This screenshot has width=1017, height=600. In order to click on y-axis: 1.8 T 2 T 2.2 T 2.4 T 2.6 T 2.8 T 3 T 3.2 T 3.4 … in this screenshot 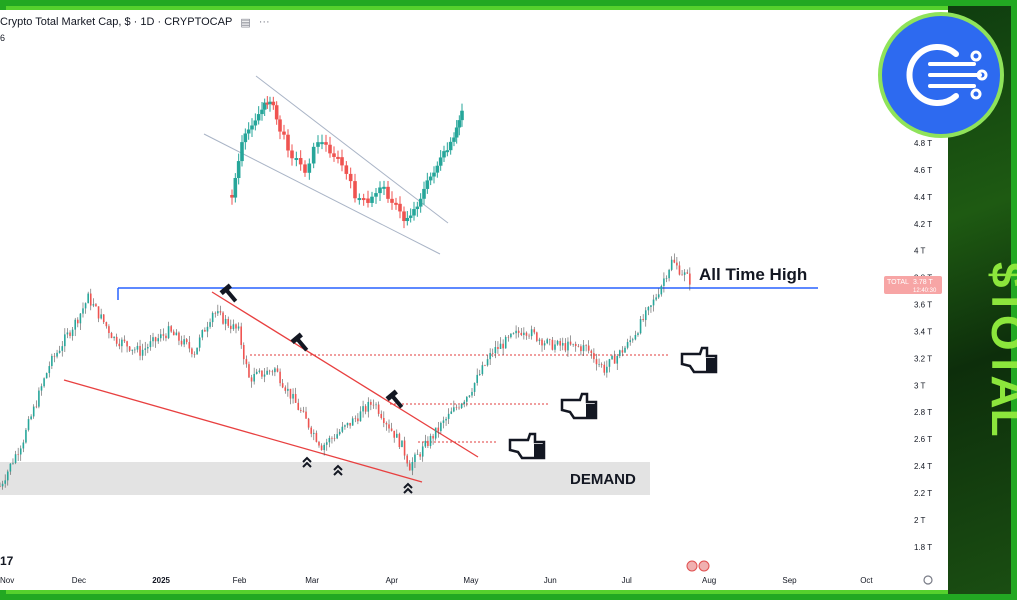, I will do `click(923, 345)`.